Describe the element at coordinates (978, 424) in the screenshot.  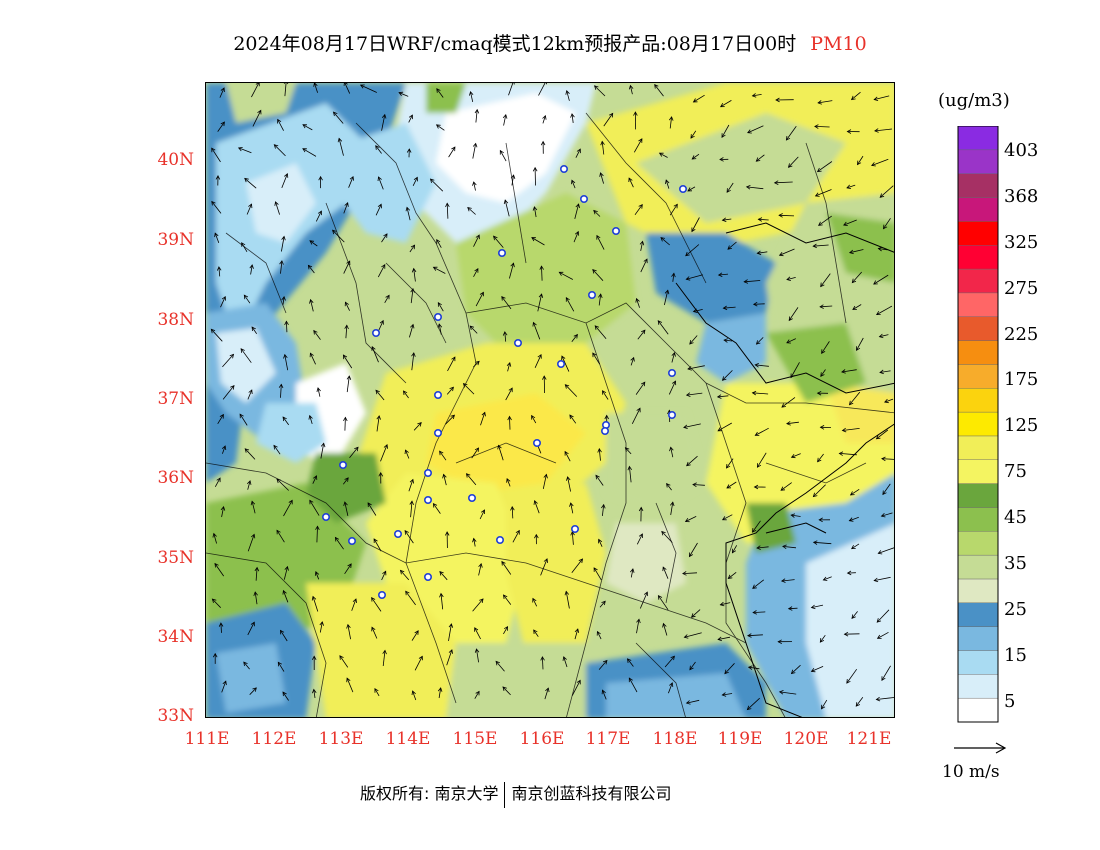
I see `colorbar-frame` at that location.